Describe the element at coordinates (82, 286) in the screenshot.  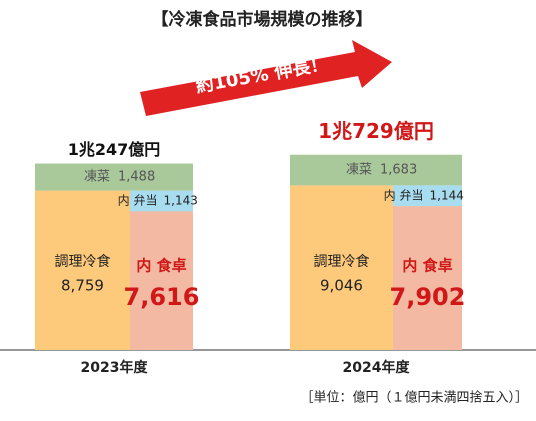
I see `value-label: 8,759` at that location.